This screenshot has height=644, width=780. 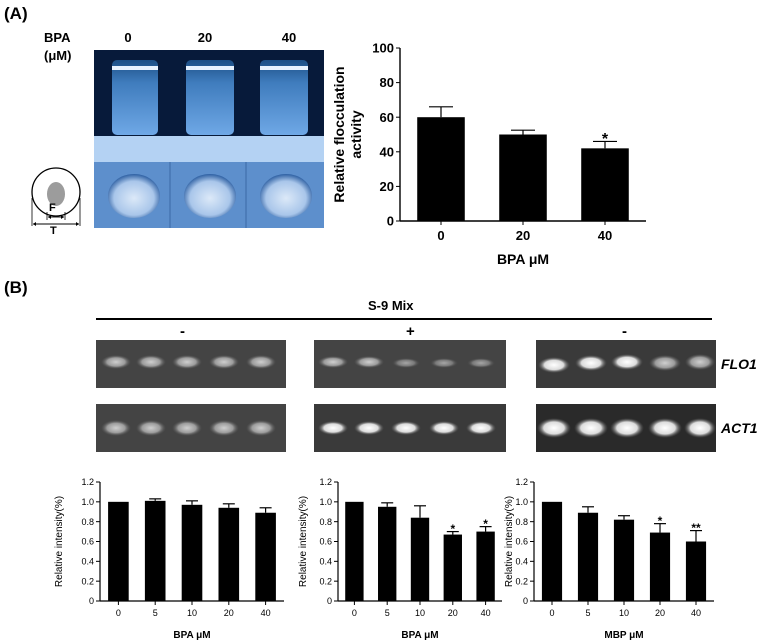 I want to click on chart-a-ytick-0: 0, so click(x=390, y=221).